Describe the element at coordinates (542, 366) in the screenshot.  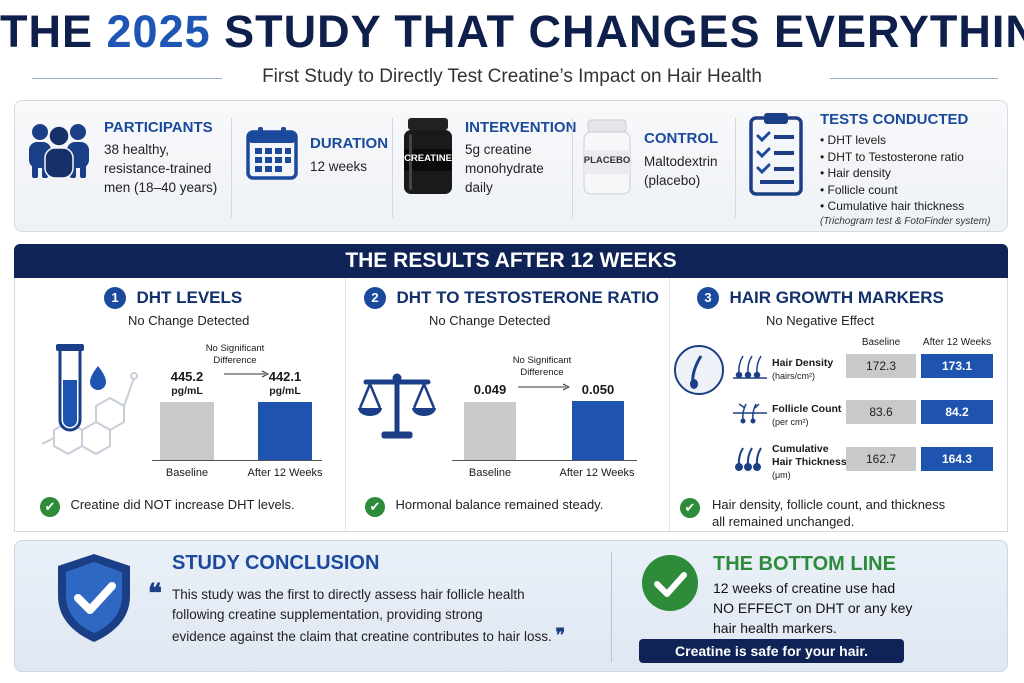
I see `panel2-note: No Significant Difference` at that location.